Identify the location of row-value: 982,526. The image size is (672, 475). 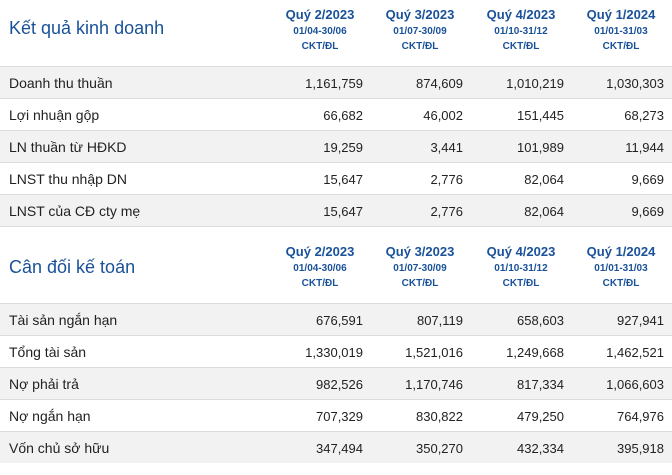
(339, 384).